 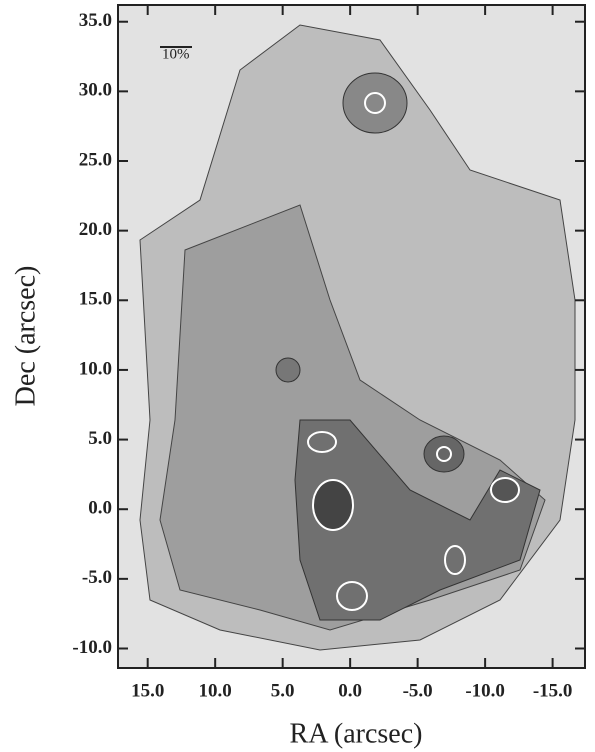 I want to click on x-tick-label: 10.0, so click(x=215, y=690).